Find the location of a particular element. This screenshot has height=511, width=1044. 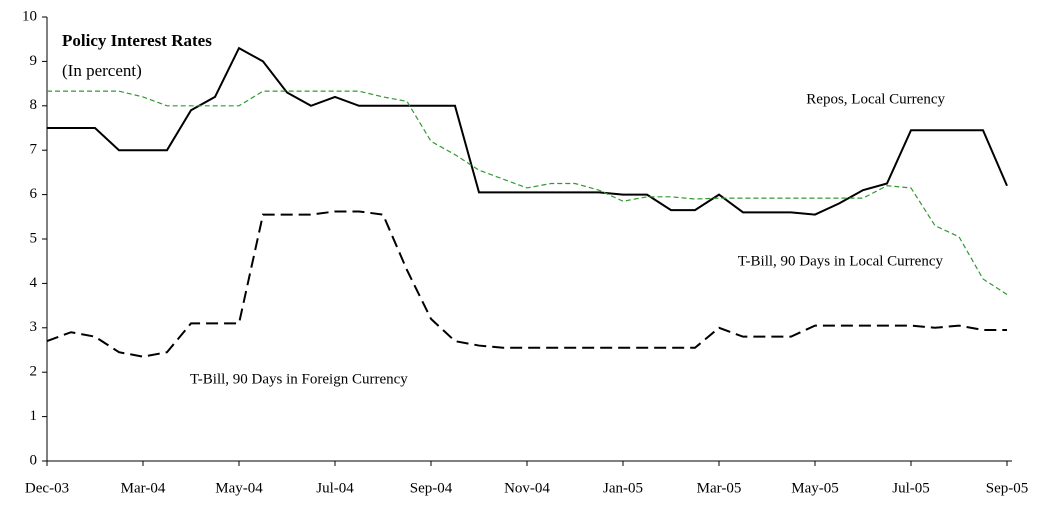

y-tick-label: 6 is located at coordinates (34, 194).